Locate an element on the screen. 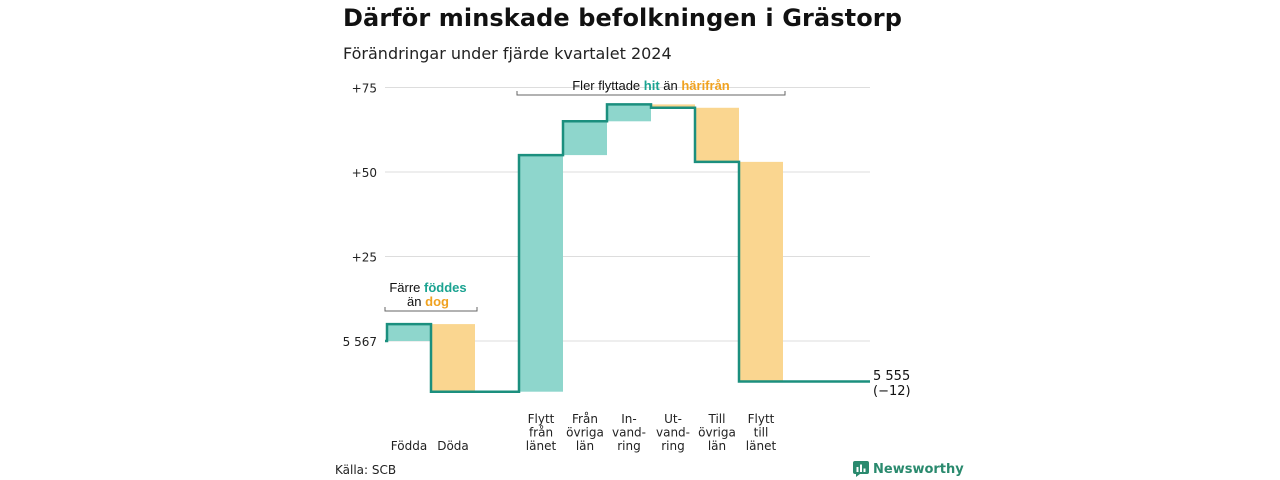 This screenshot has height=480, width=1280. births-annotation: Färre föddes is located at coordinates (427, 287).